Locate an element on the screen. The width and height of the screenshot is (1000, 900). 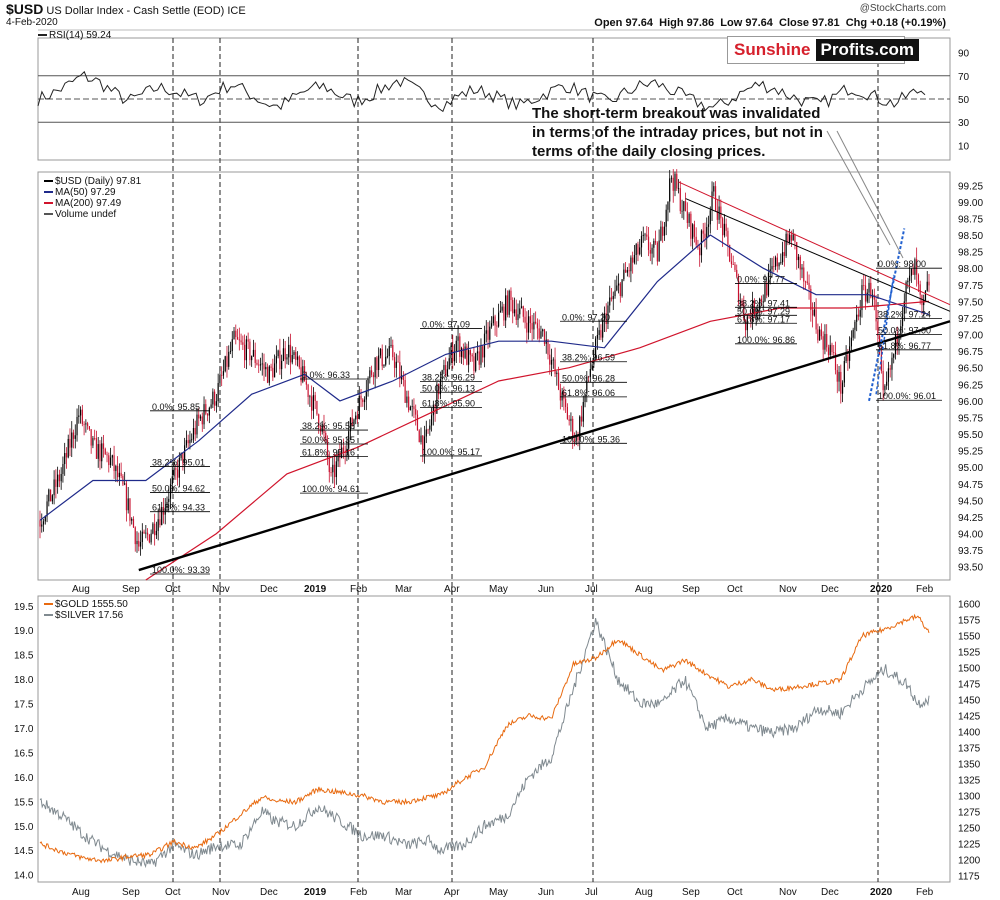
fib-level-label: 38.2%: 95.56 is located at coordinates (328, 426).